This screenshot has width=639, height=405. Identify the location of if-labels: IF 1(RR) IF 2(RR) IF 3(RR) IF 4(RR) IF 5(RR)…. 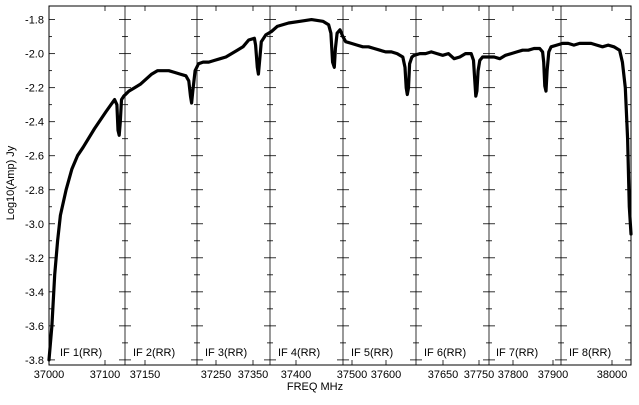
(335, 353).